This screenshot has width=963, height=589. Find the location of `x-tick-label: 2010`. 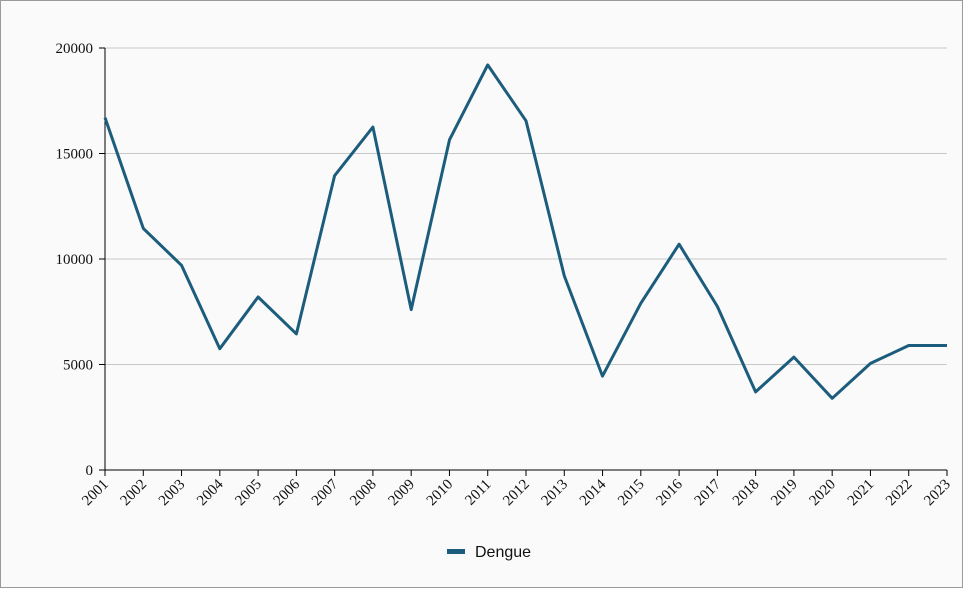

x-tick-label: 2010 is located at coordinates (440, 493).